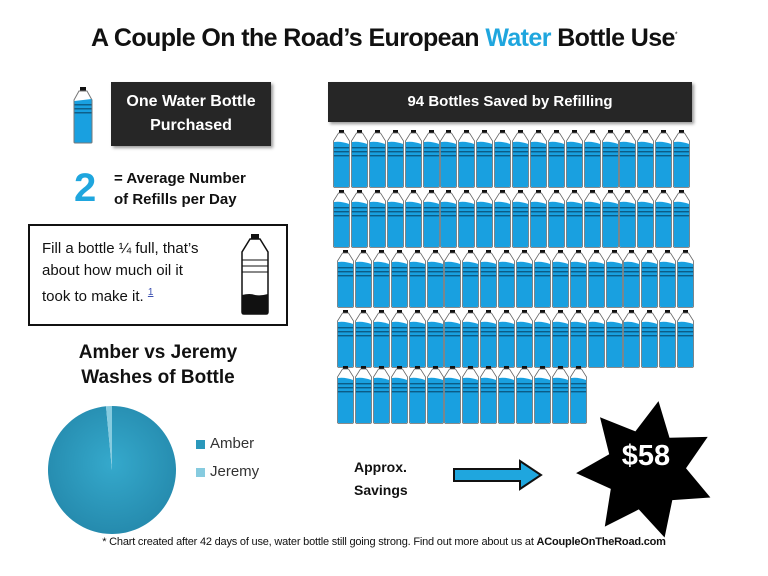  What do you see at coordinates (191, 125) in the screenshot?
I see `purchased-line2: Purchased` at bounding box center [191, 125].